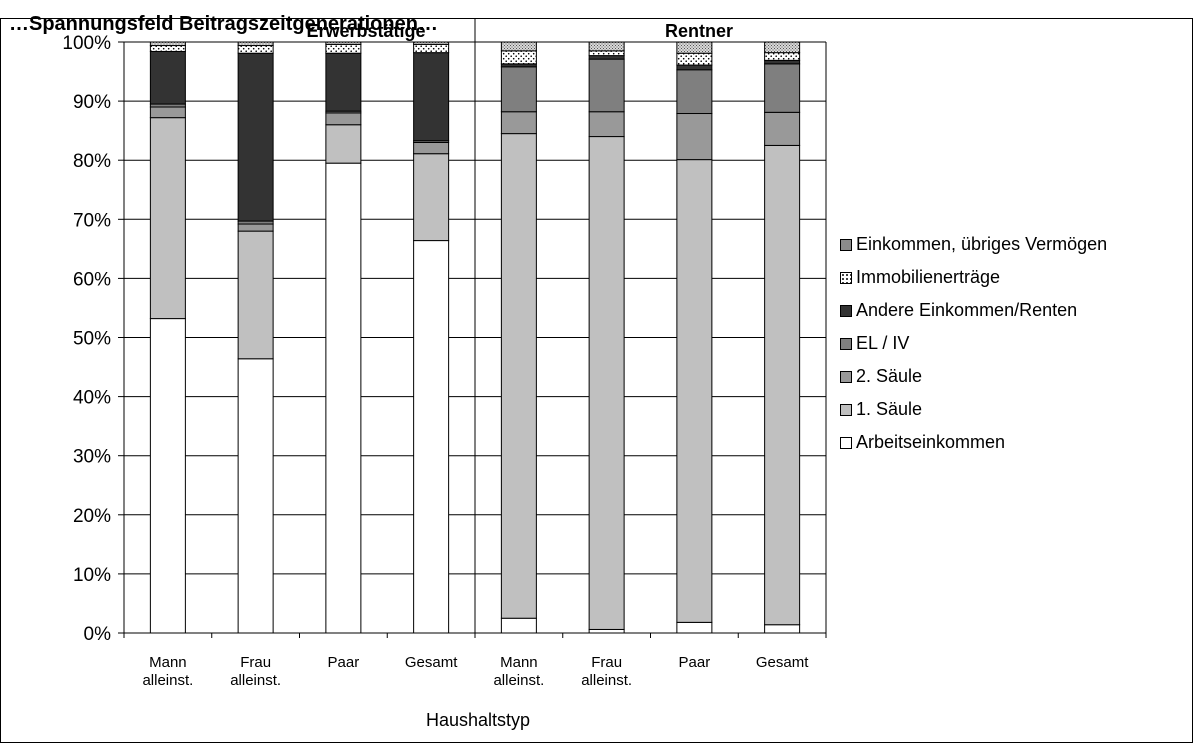 This screenshot has height=744, width=1194. I want to click on legend-label: Immobilienerträge, so click(928, 277).